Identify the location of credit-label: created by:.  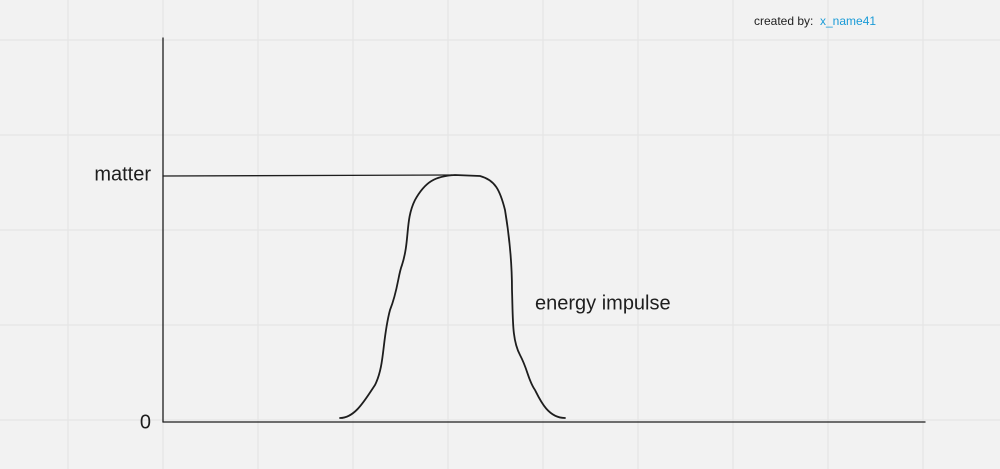
(783, 21).